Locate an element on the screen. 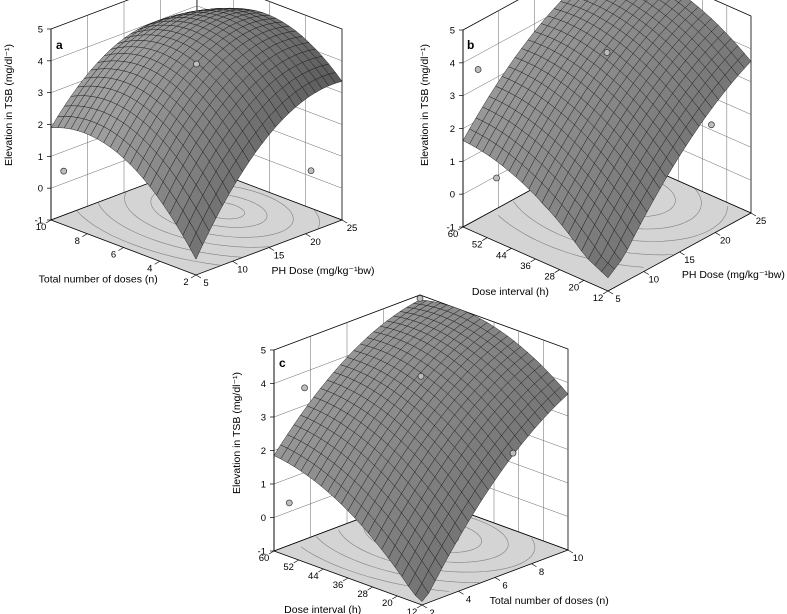  tick-label-right: 8 is located at coordinates (541, 572).